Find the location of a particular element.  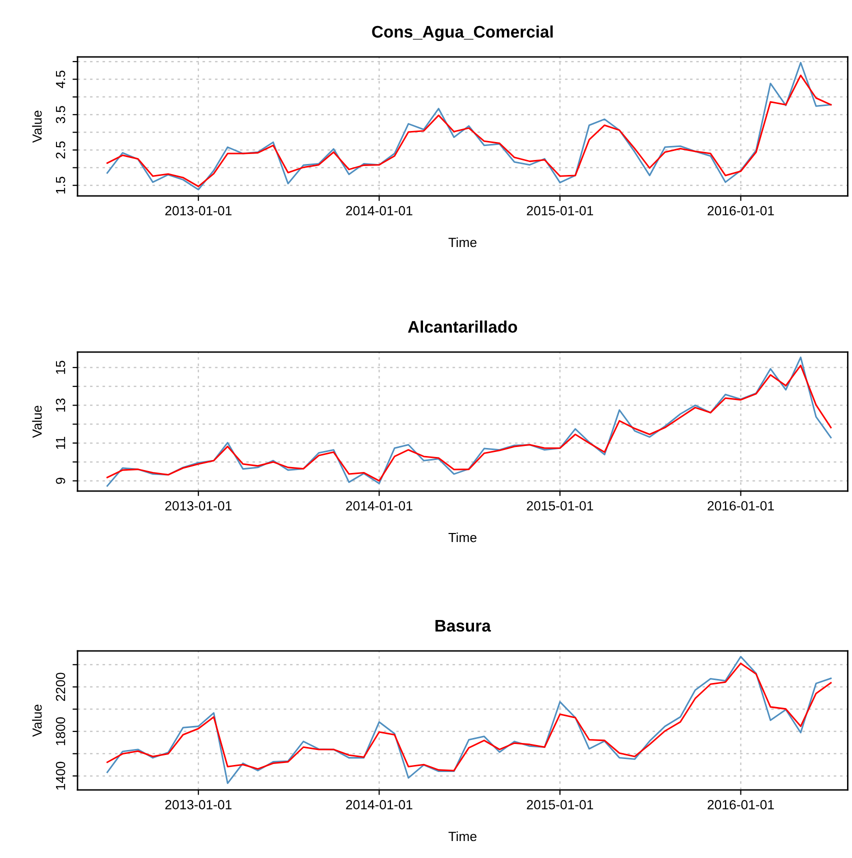

y-tick-label: 1.5 is located at coordinates (61, 185).